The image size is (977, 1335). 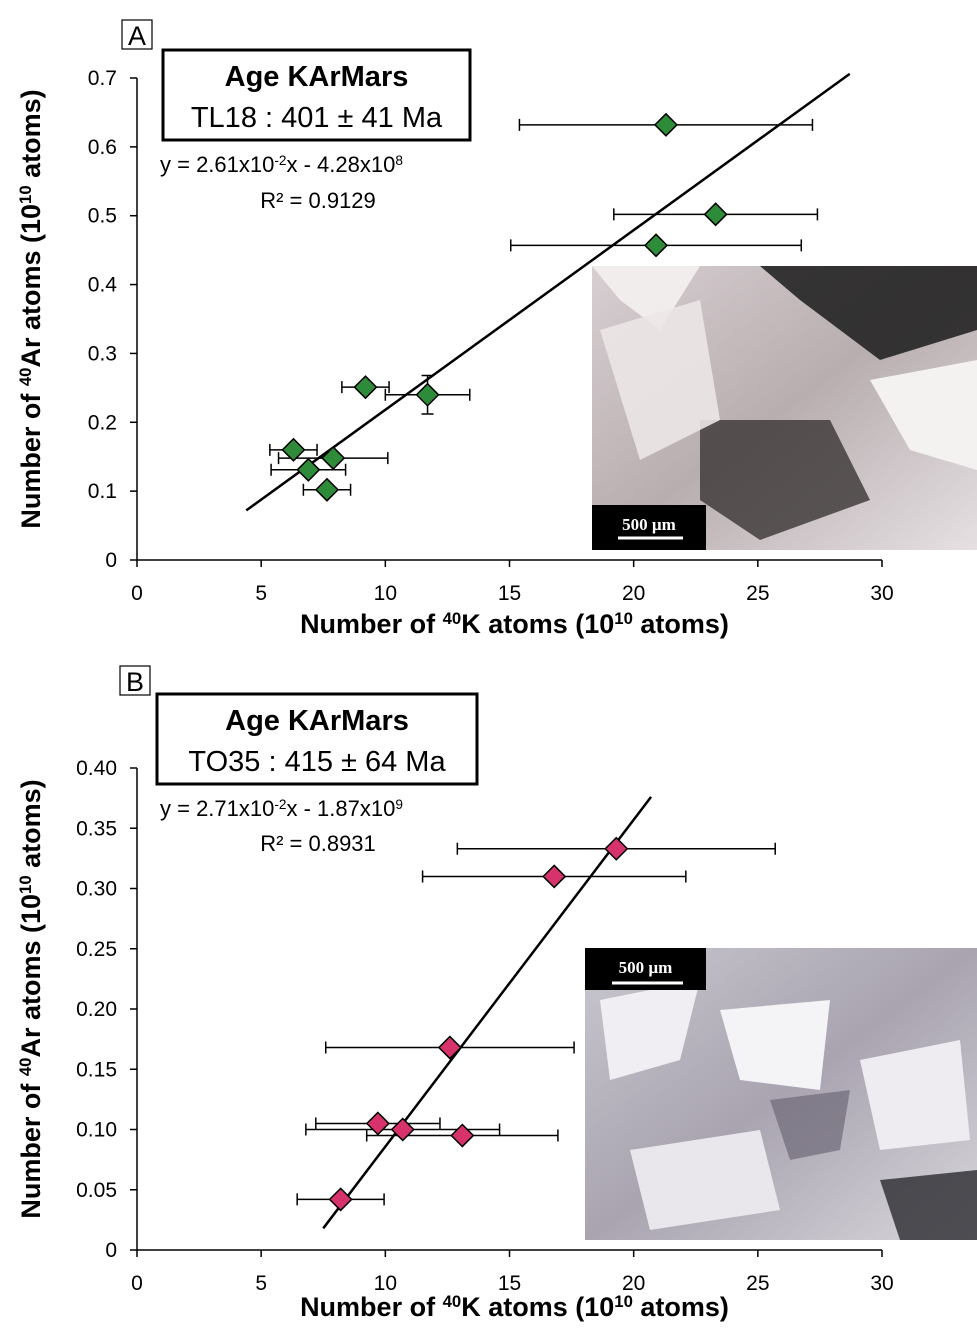 What do you see at coordinates (96, 1130) in the screenshot?
I see `y-tick-label: 0.10` at bounding box center [96, 1130].